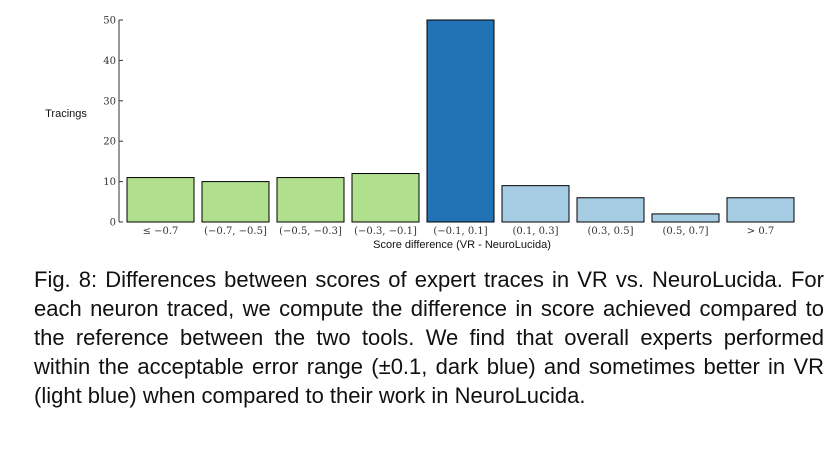 The height and width of the screenshot is (456, 831). What do you see at coordinates (109, 101) in the screenshot?
I see `y-tick-label: 30` at bounding box center [109, 101].